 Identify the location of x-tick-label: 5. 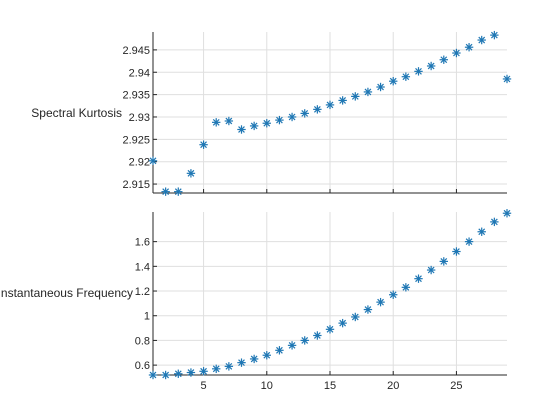
(204, 386).